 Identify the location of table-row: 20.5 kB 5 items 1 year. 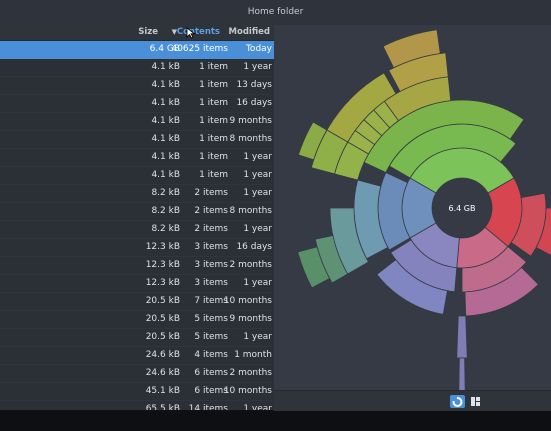
(137, 338).